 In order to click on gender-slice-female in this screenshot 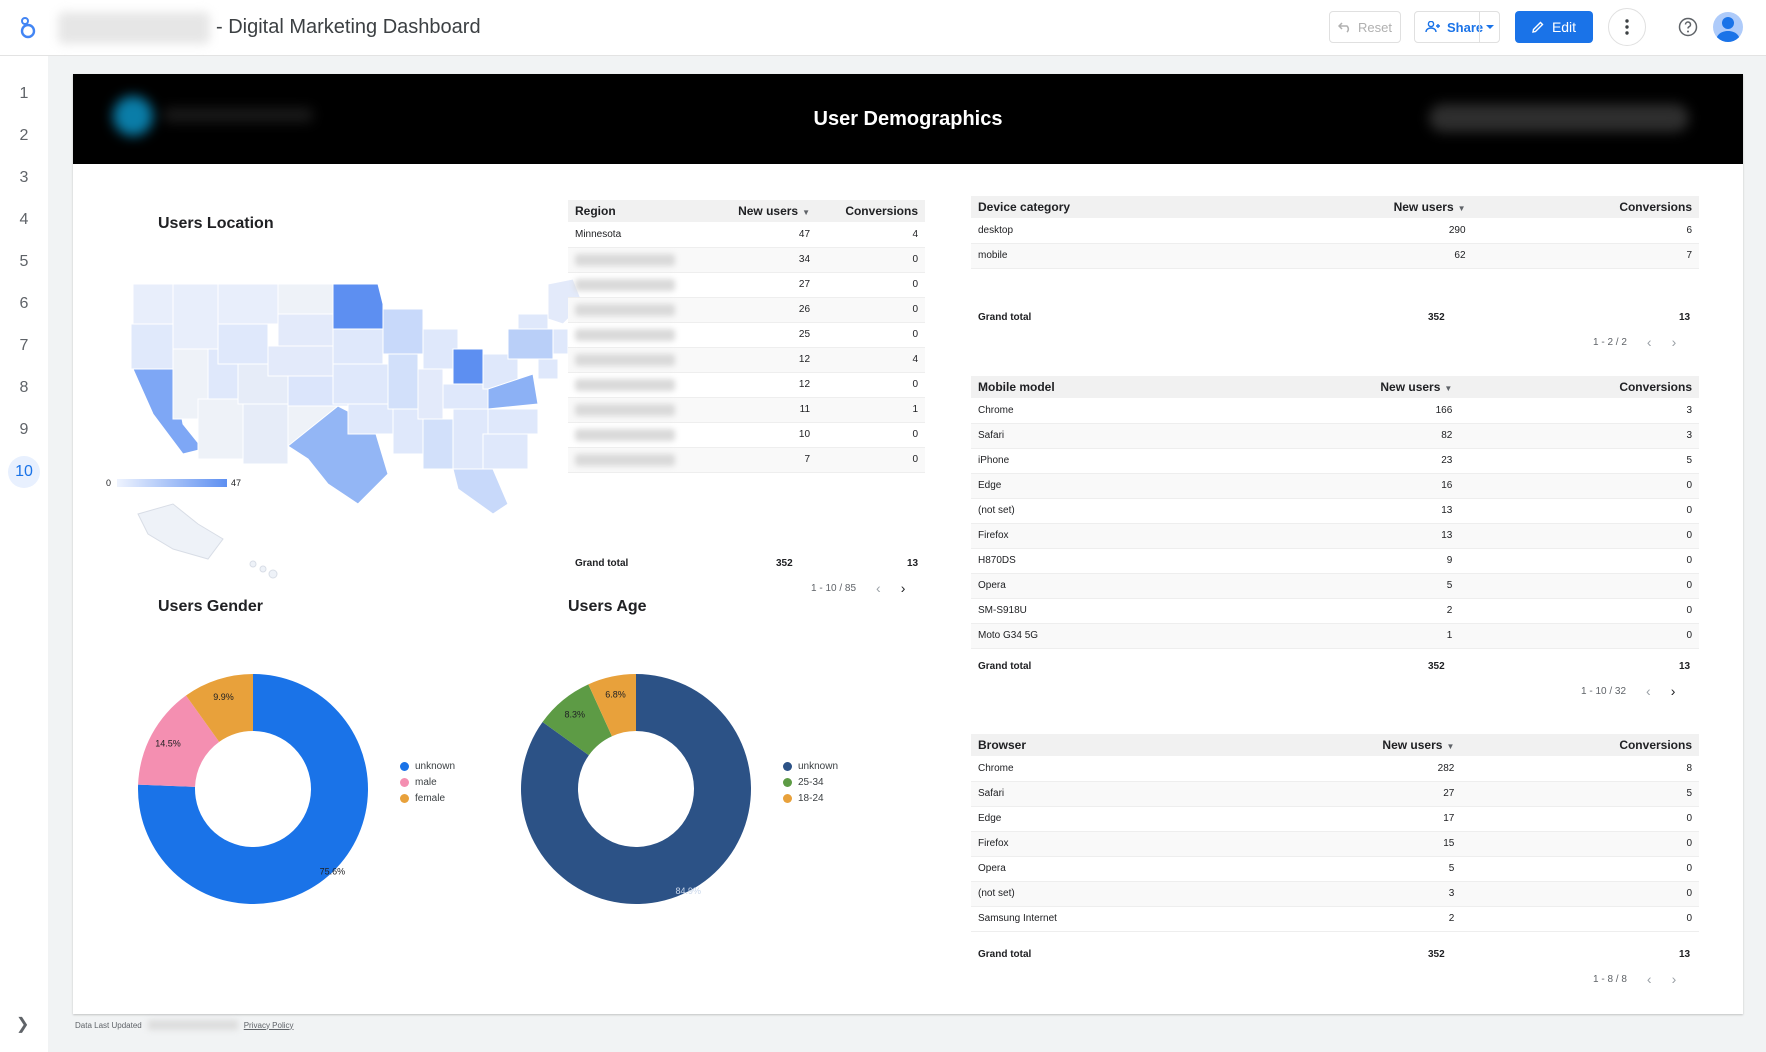, I will do `click(219, 708)`.